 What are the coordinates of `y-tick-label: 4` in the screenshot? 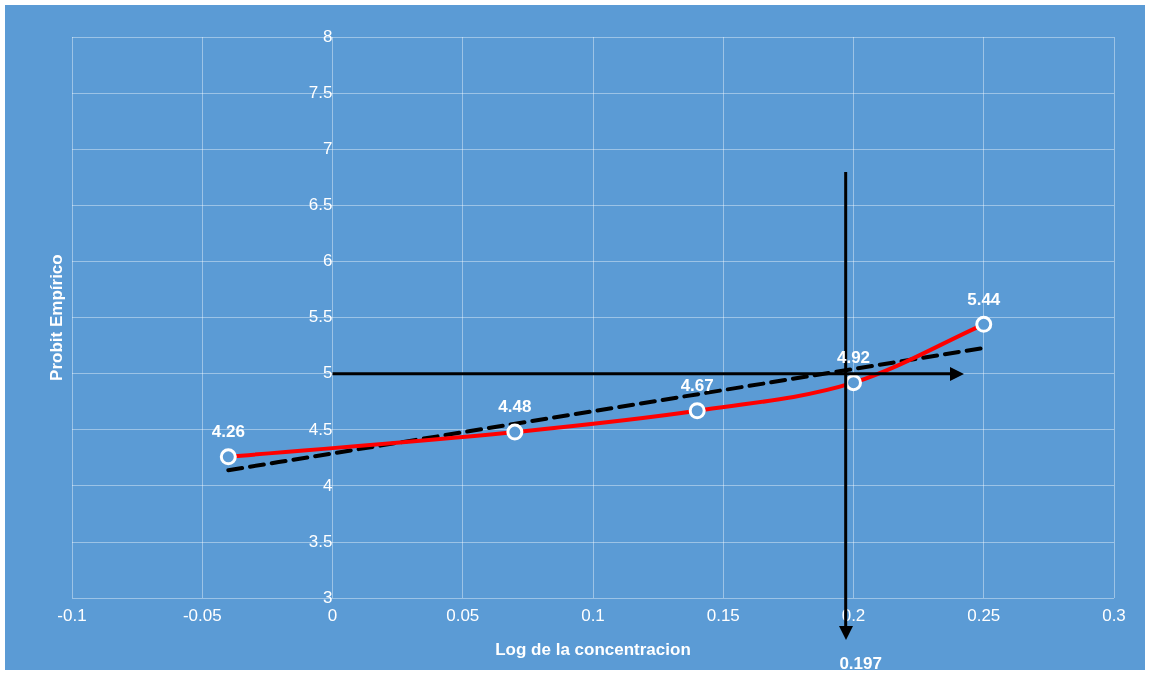 It's located at (328, 485).